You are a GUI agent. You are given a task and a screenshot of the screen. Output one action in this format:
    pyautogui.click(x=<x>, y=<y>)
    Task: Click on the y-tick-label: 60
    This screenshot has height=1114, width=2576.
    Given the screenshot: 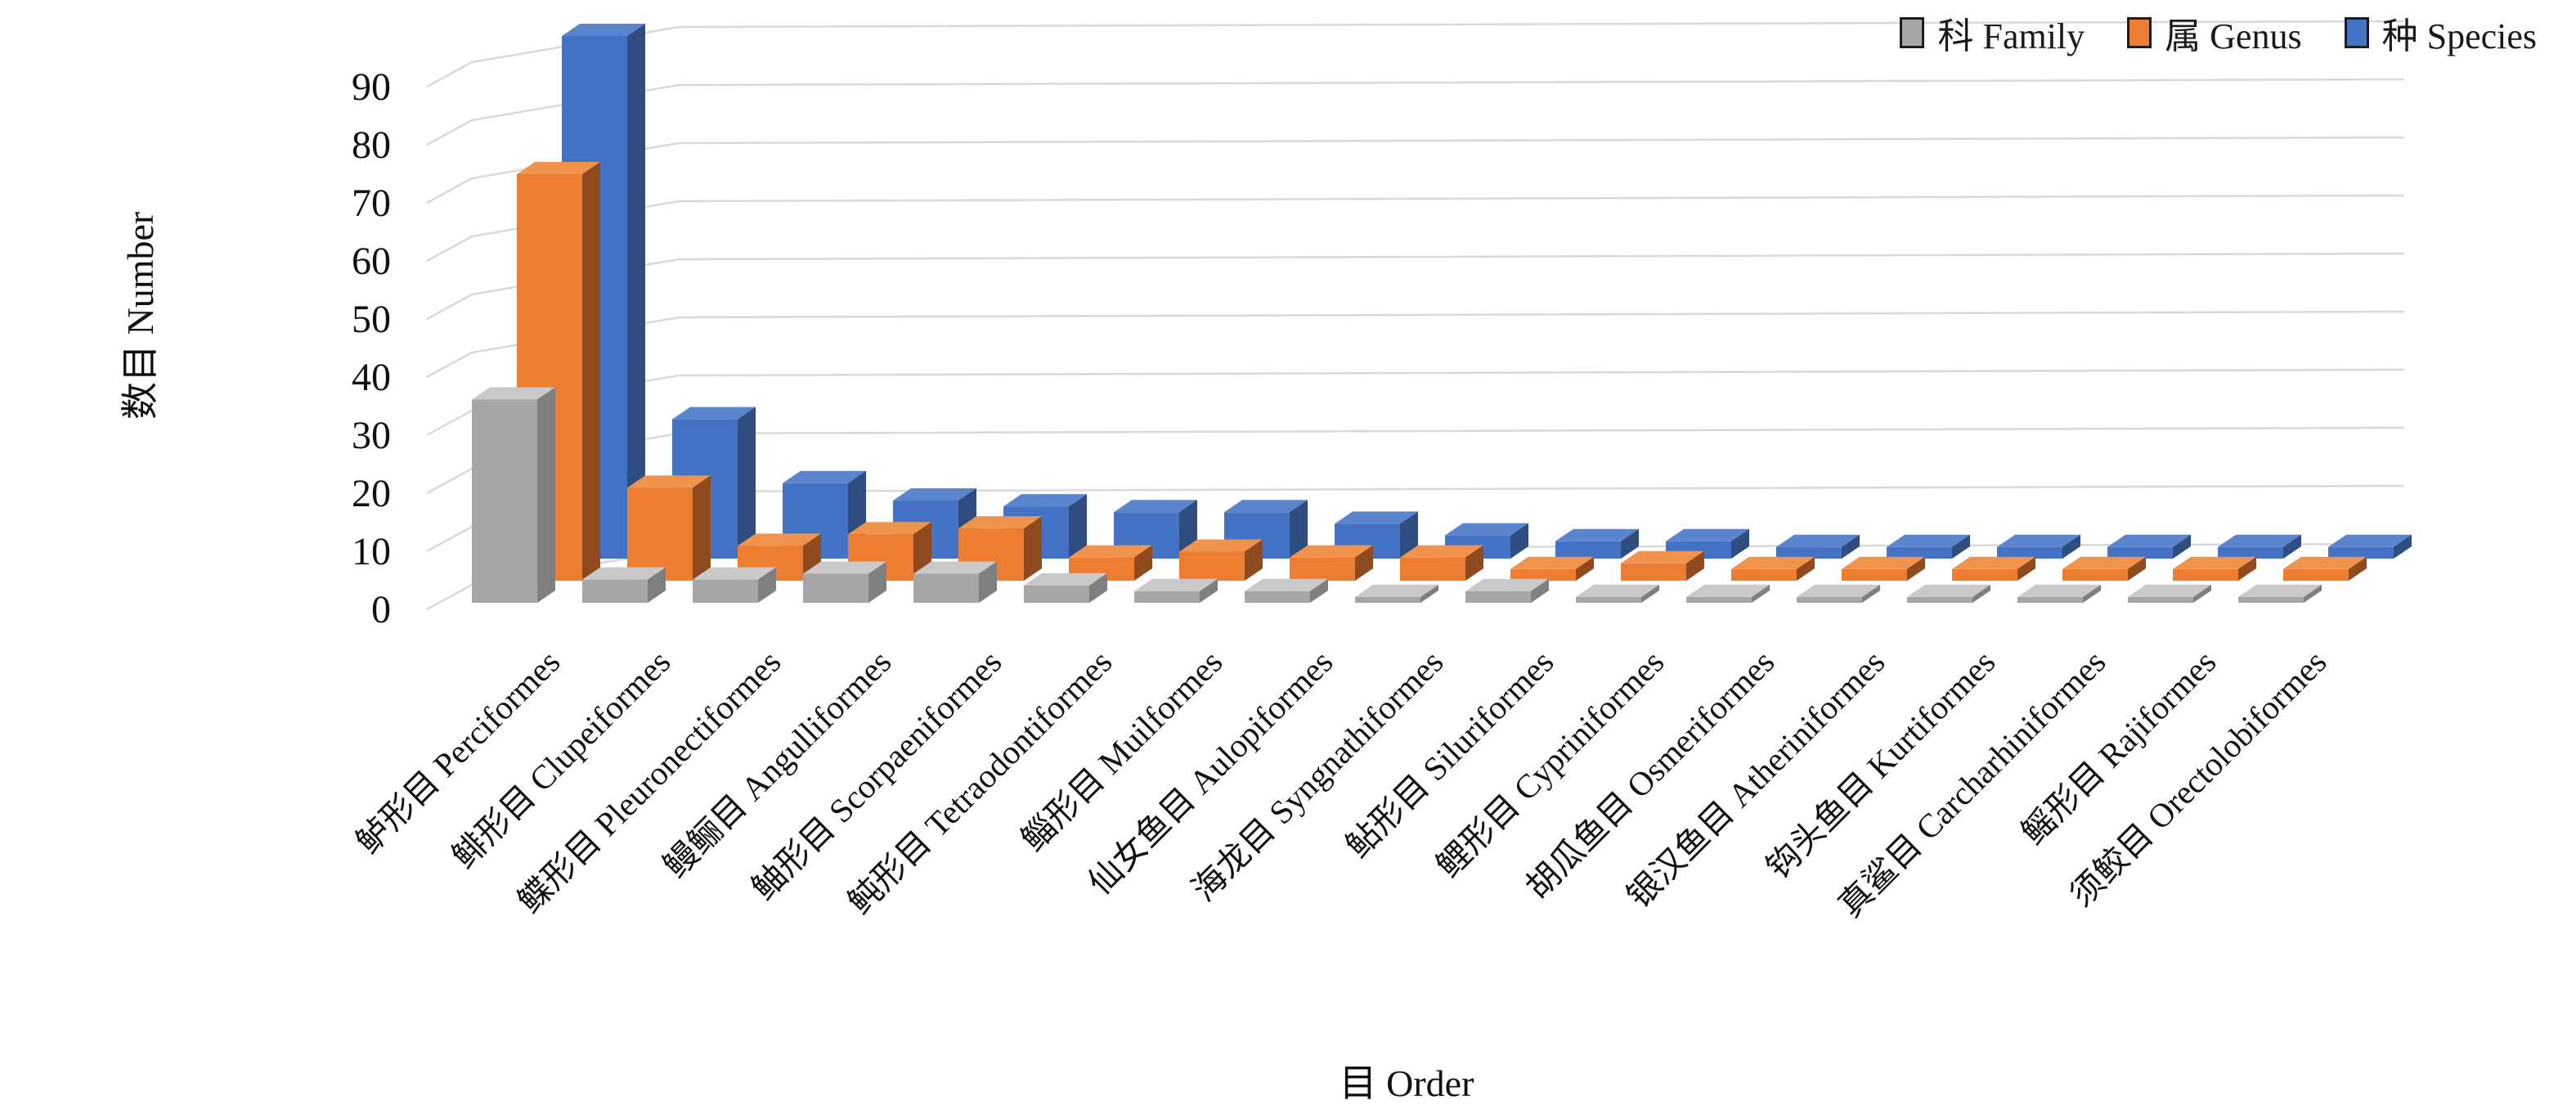 What is the action you would take?
    pyautogui.click(x=371, y=261)
    